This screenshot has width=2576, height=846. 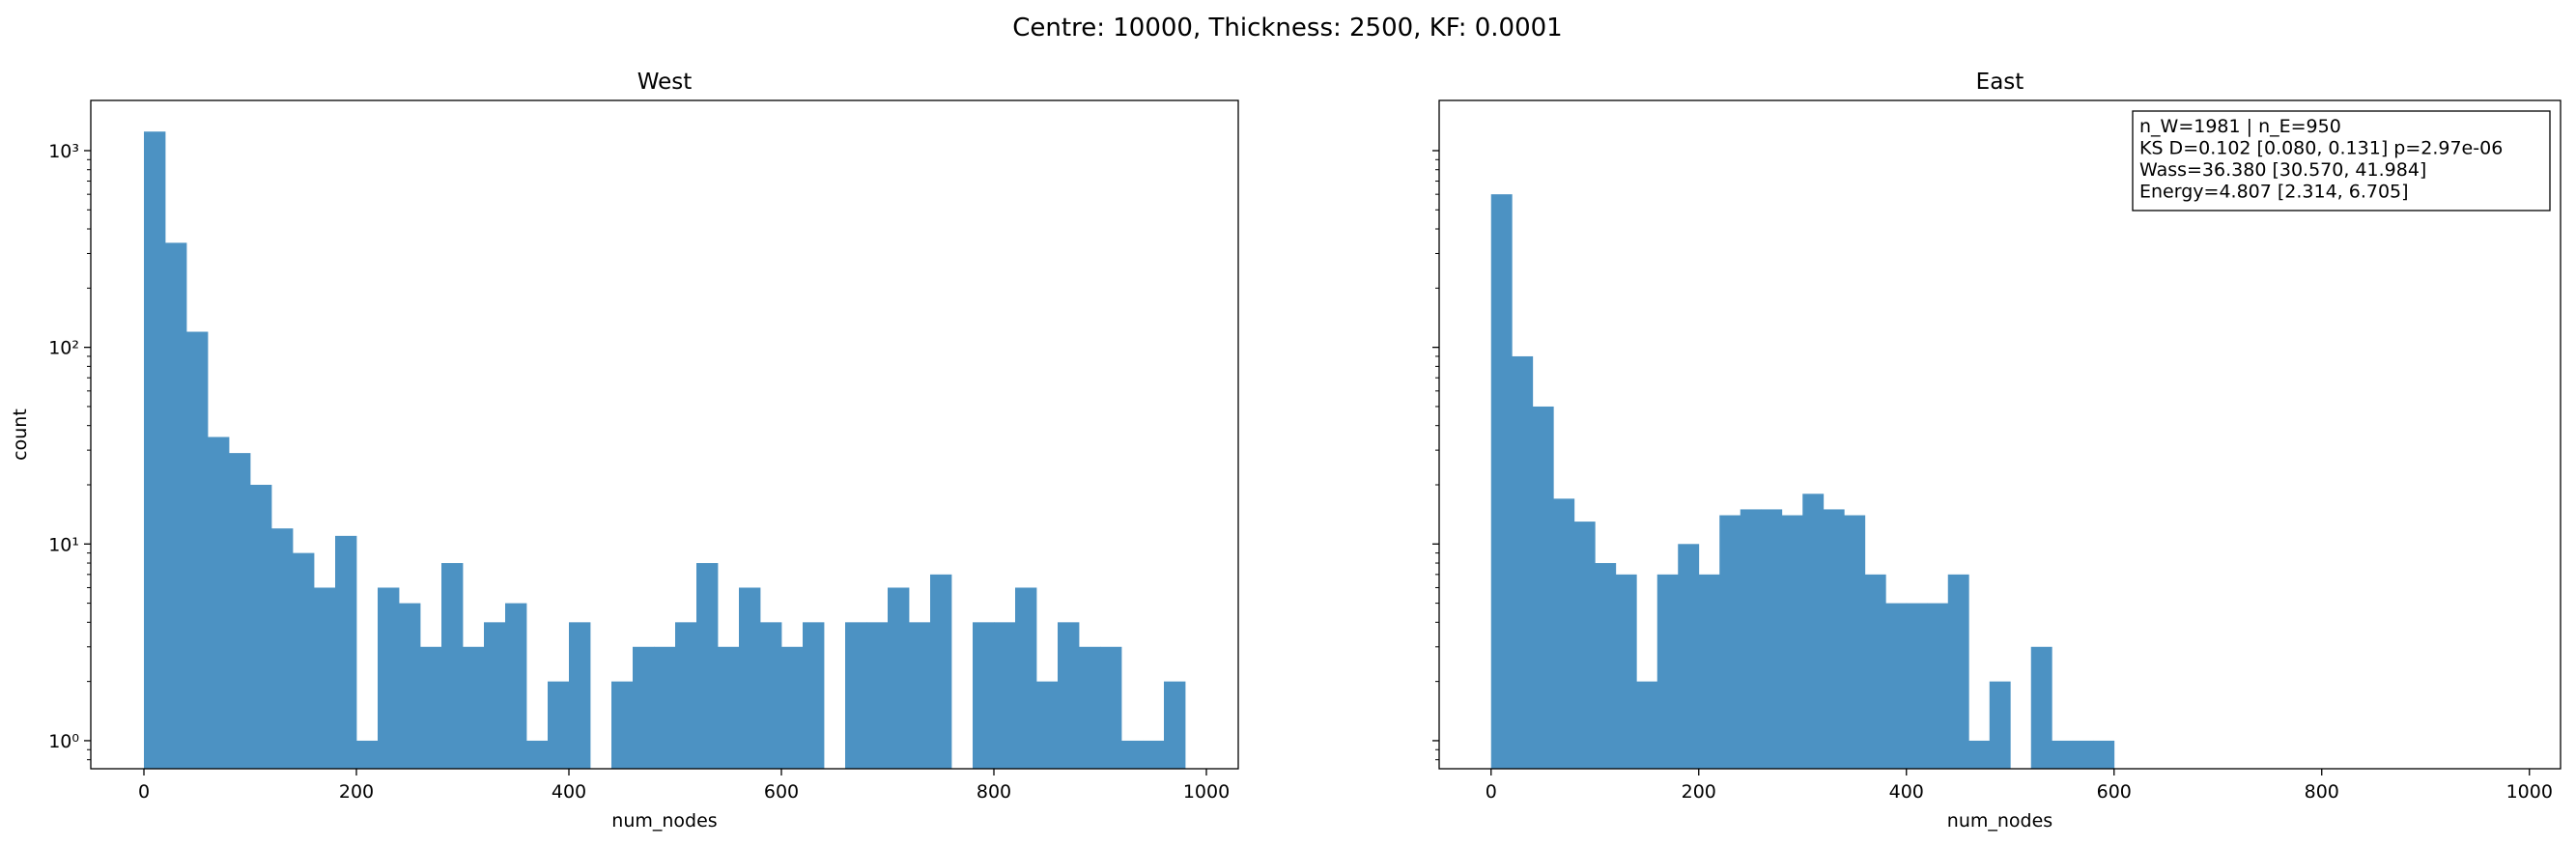 I want to click on east-x-tick-label: 600, so click(x=2114, y=792).